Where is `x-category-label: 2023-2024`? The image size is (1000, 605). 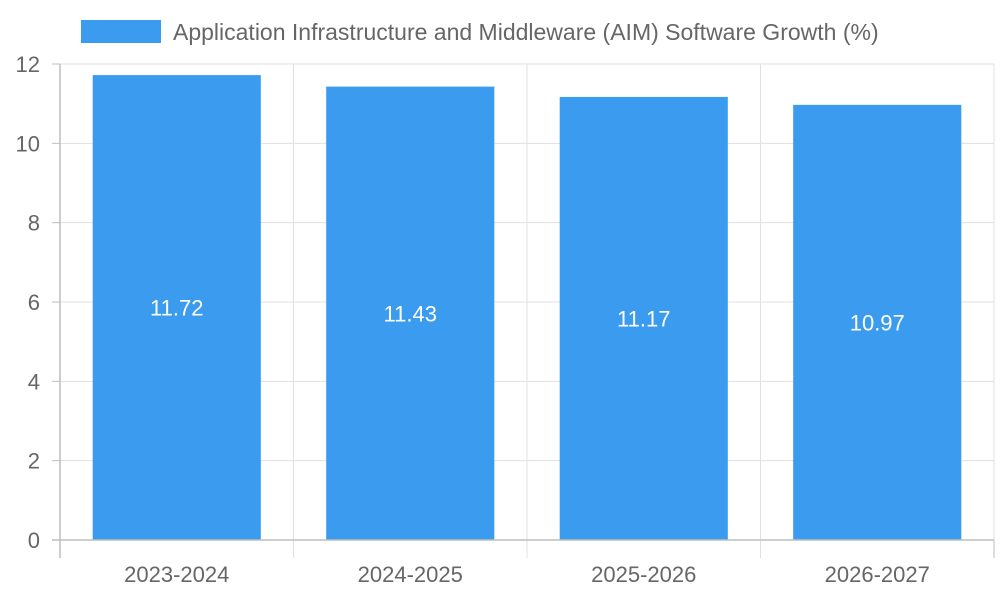
x-category-label: 2023-2024 is located at coordinates (176, 574).